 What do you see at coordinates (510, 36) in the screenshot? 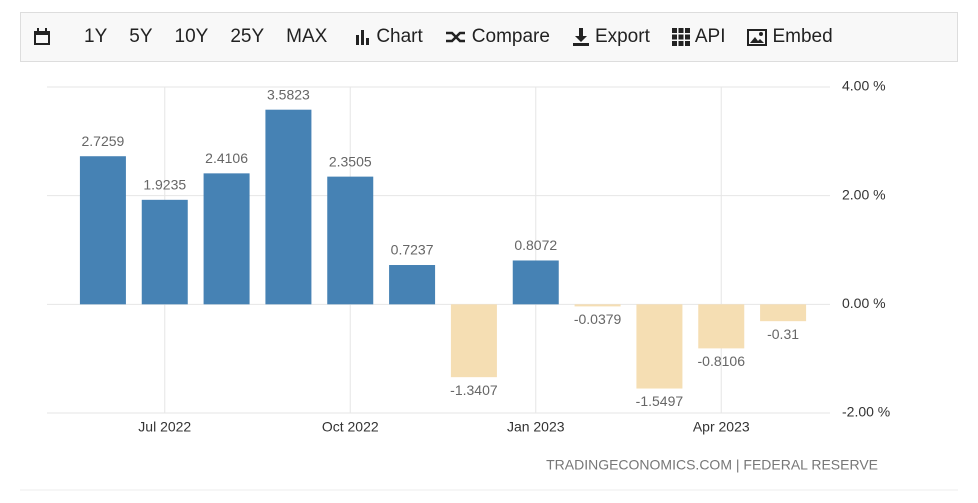
I see `button-label: Compare` at bounding box center [510, 36].